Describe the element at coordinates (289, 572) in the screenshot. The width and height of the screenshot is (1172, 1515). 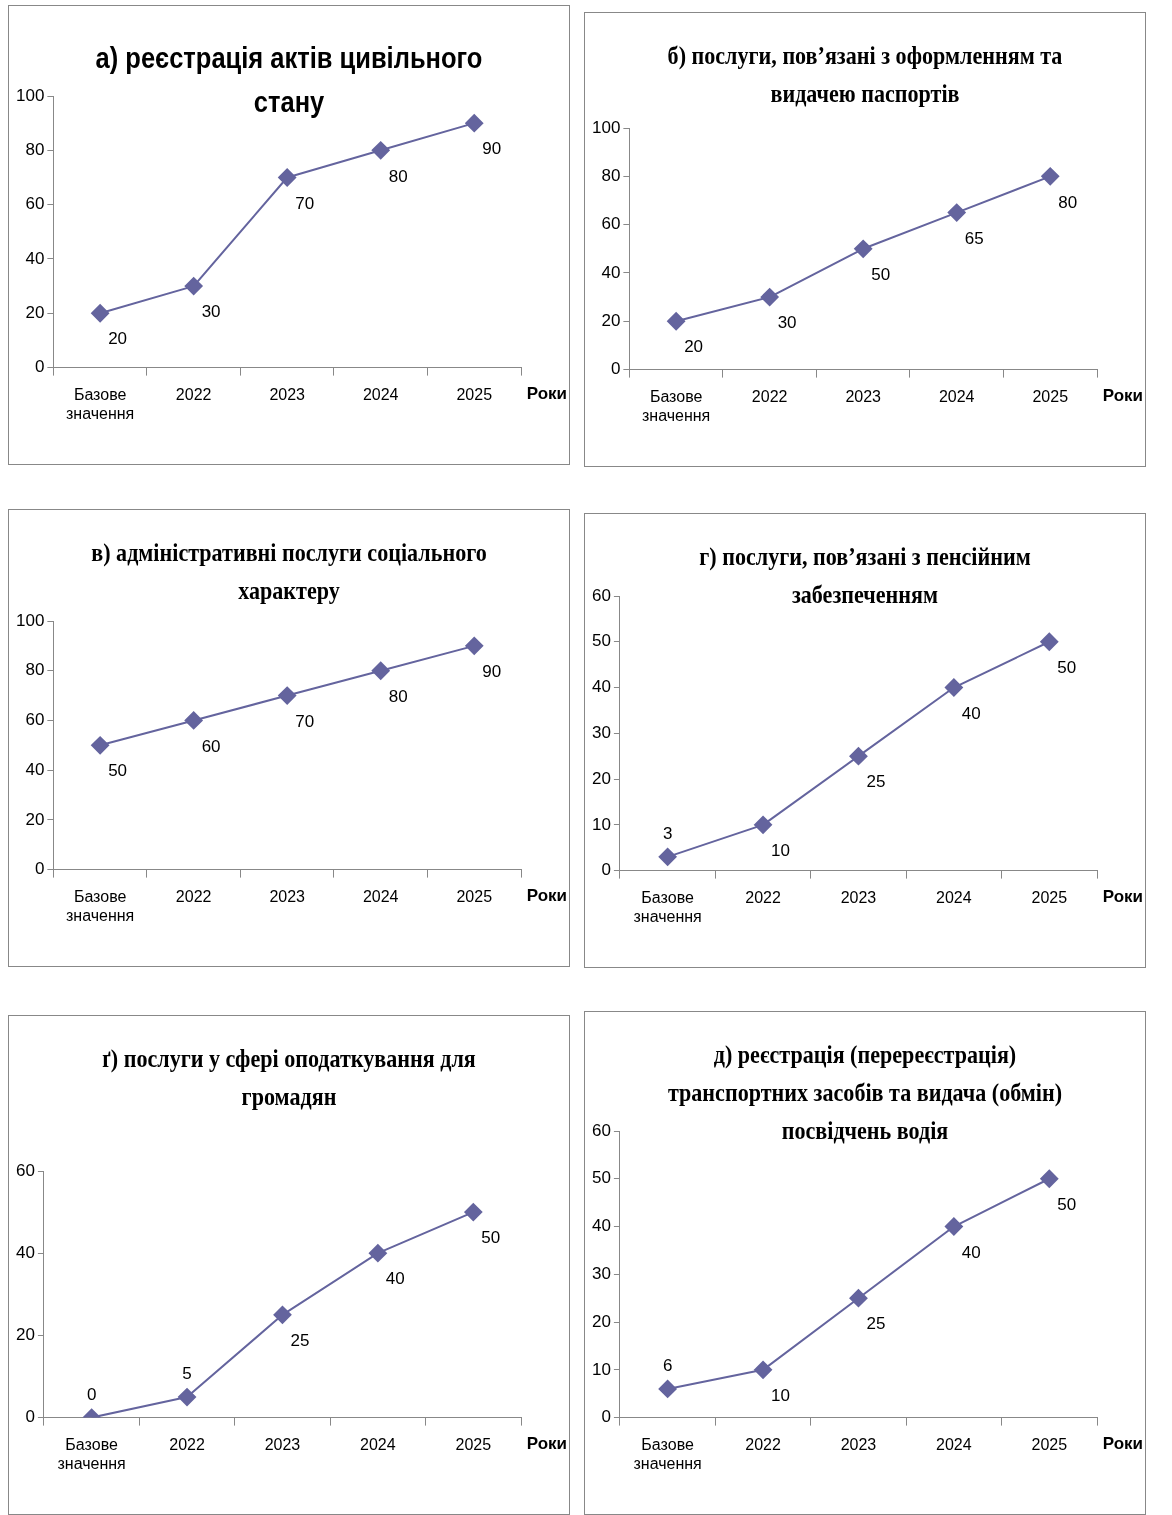
I see `chart-title: в) адміністративні послуги соціального характеру` at that location.